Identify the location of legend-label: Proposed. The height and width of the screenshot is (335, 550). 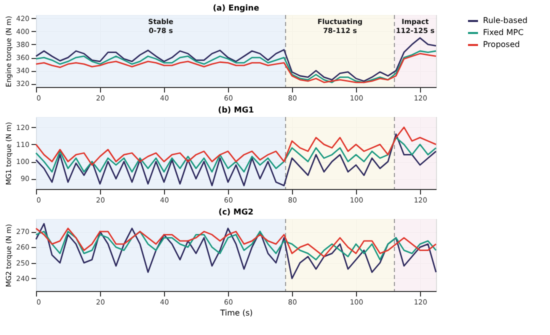
(501, 44).